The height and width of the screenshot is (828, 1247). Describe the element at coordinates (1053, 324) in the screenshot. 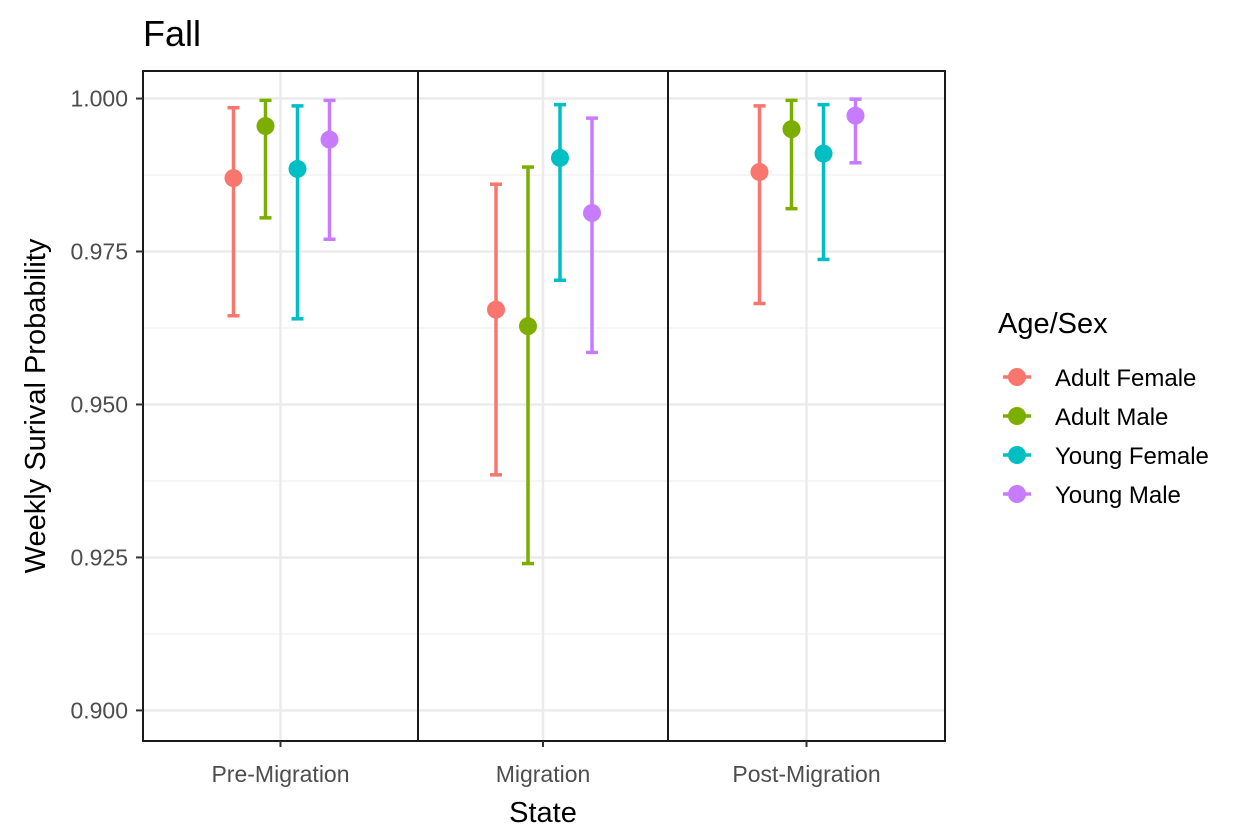

I see `legend-title: Age/Sex` at that location.